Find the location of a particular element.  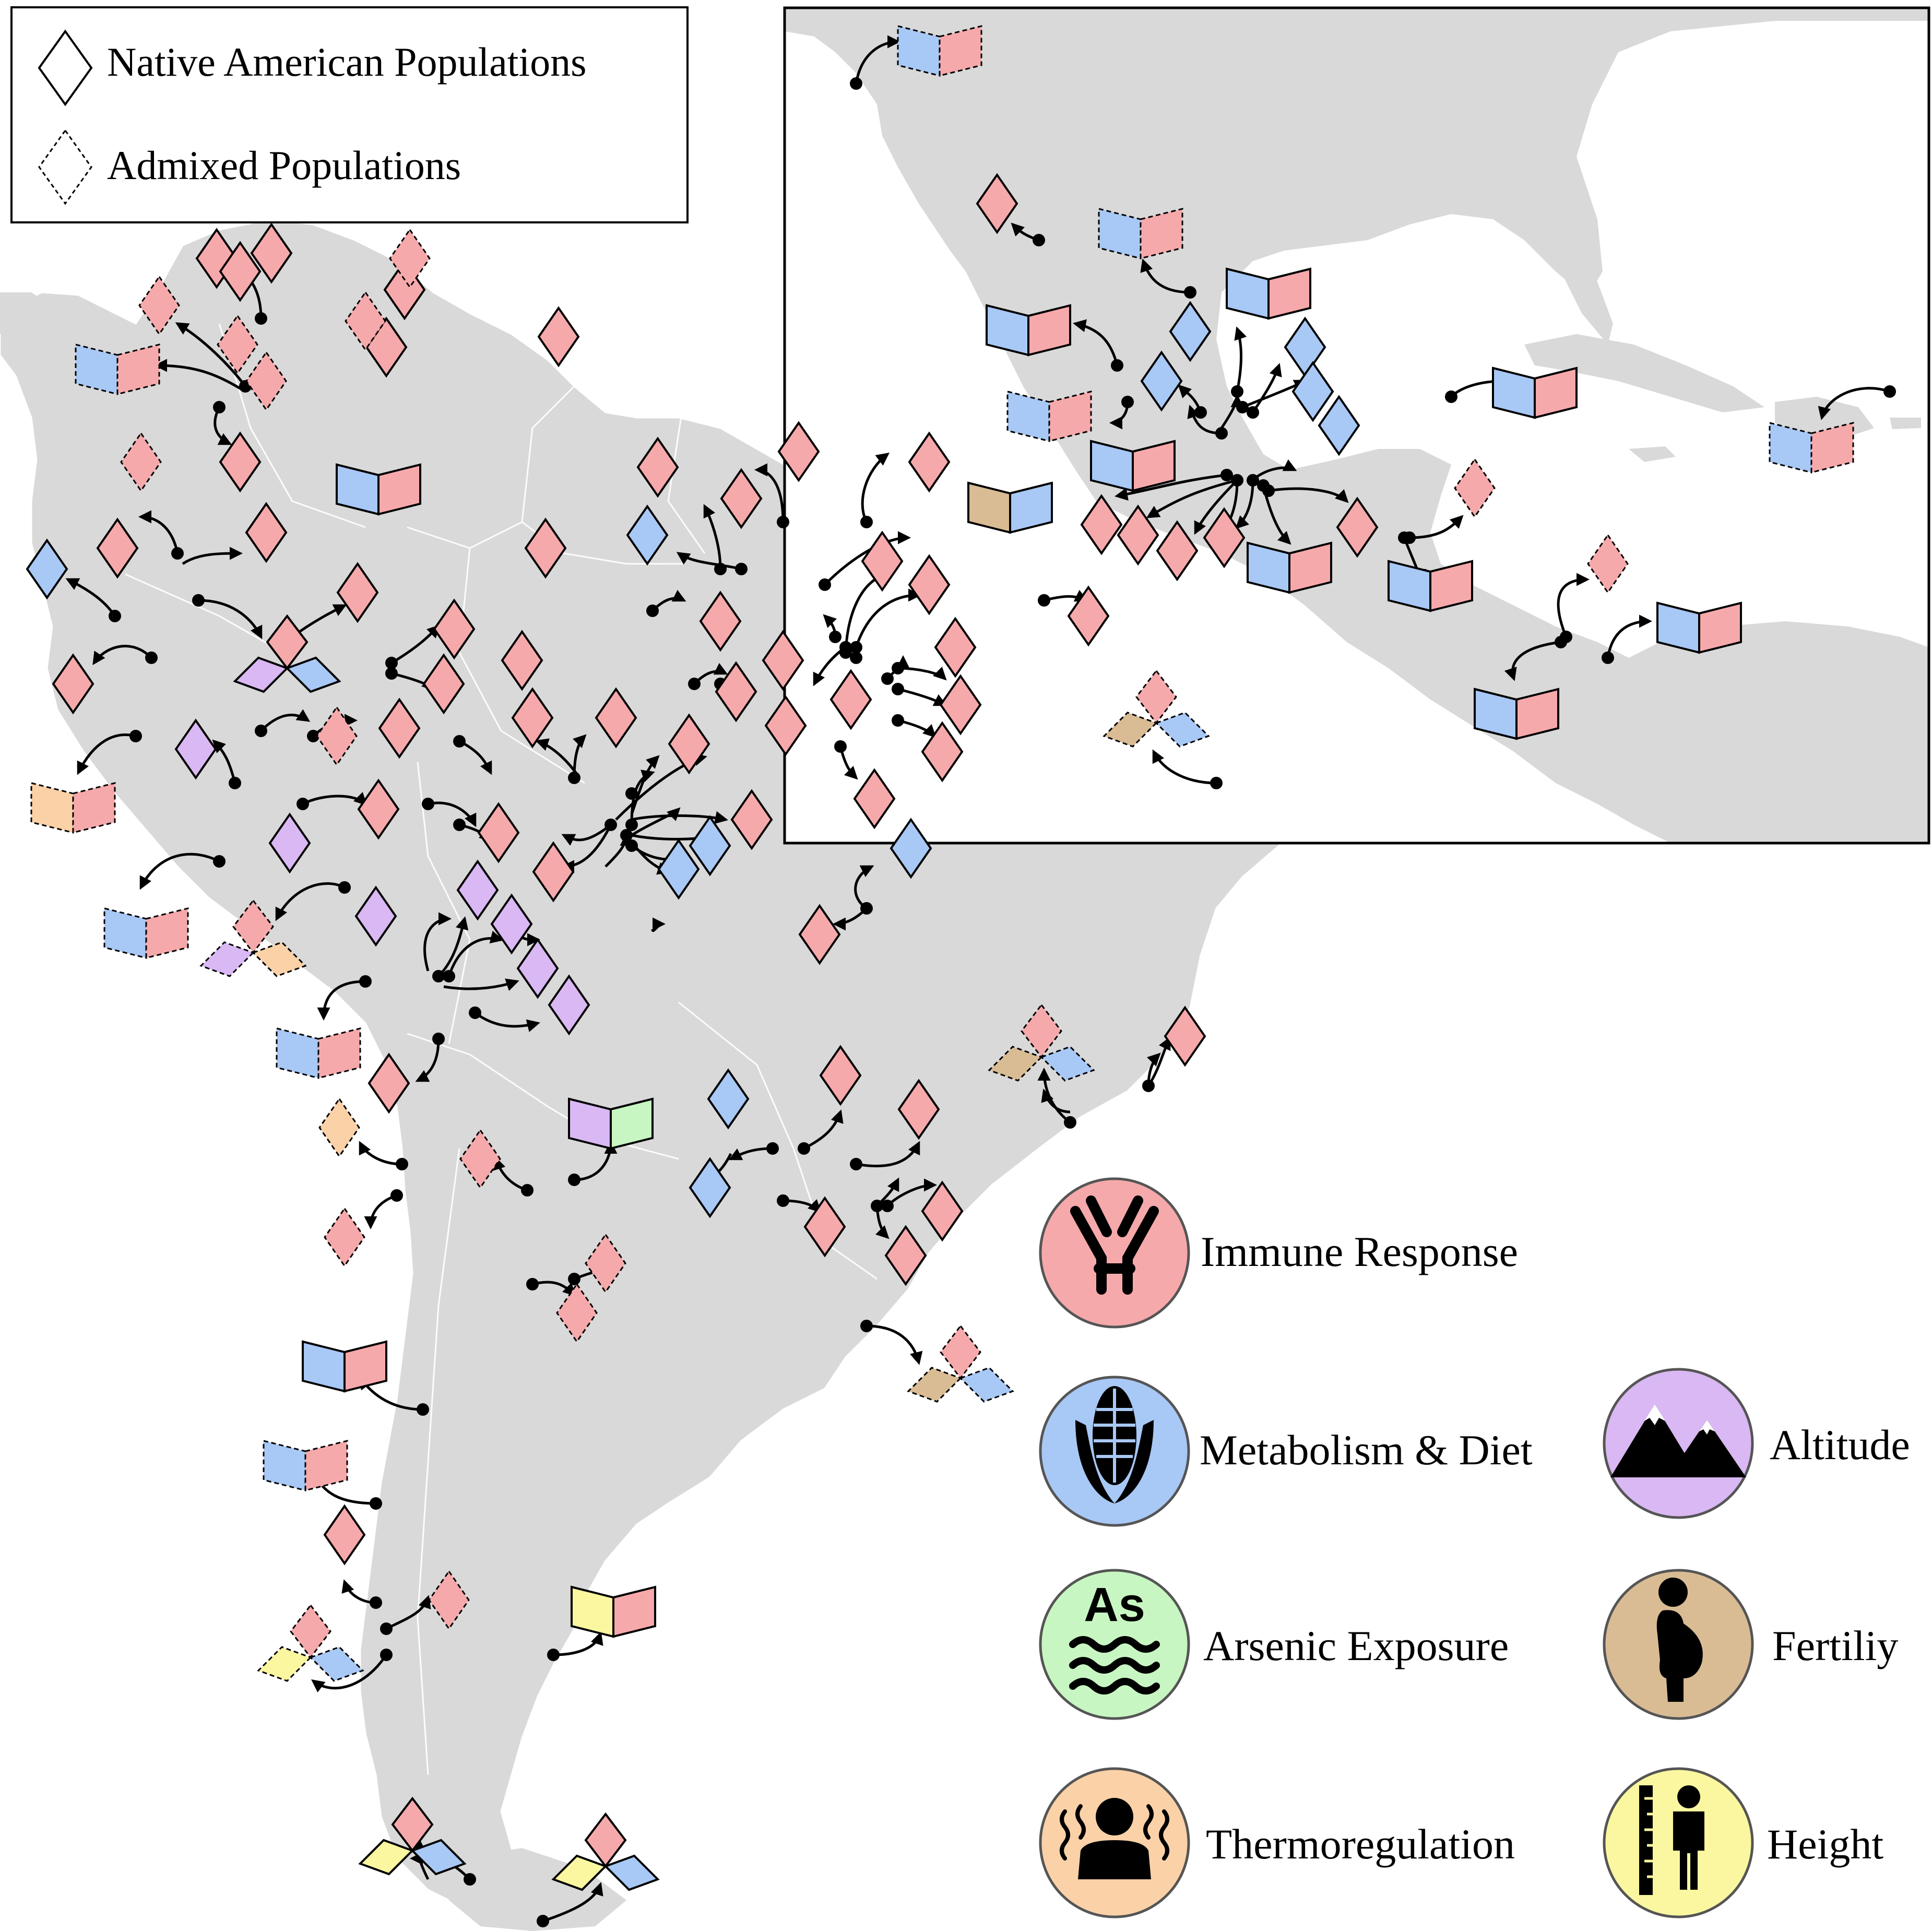

legend-height-label: Height is located at coordinates (1825, 1844).